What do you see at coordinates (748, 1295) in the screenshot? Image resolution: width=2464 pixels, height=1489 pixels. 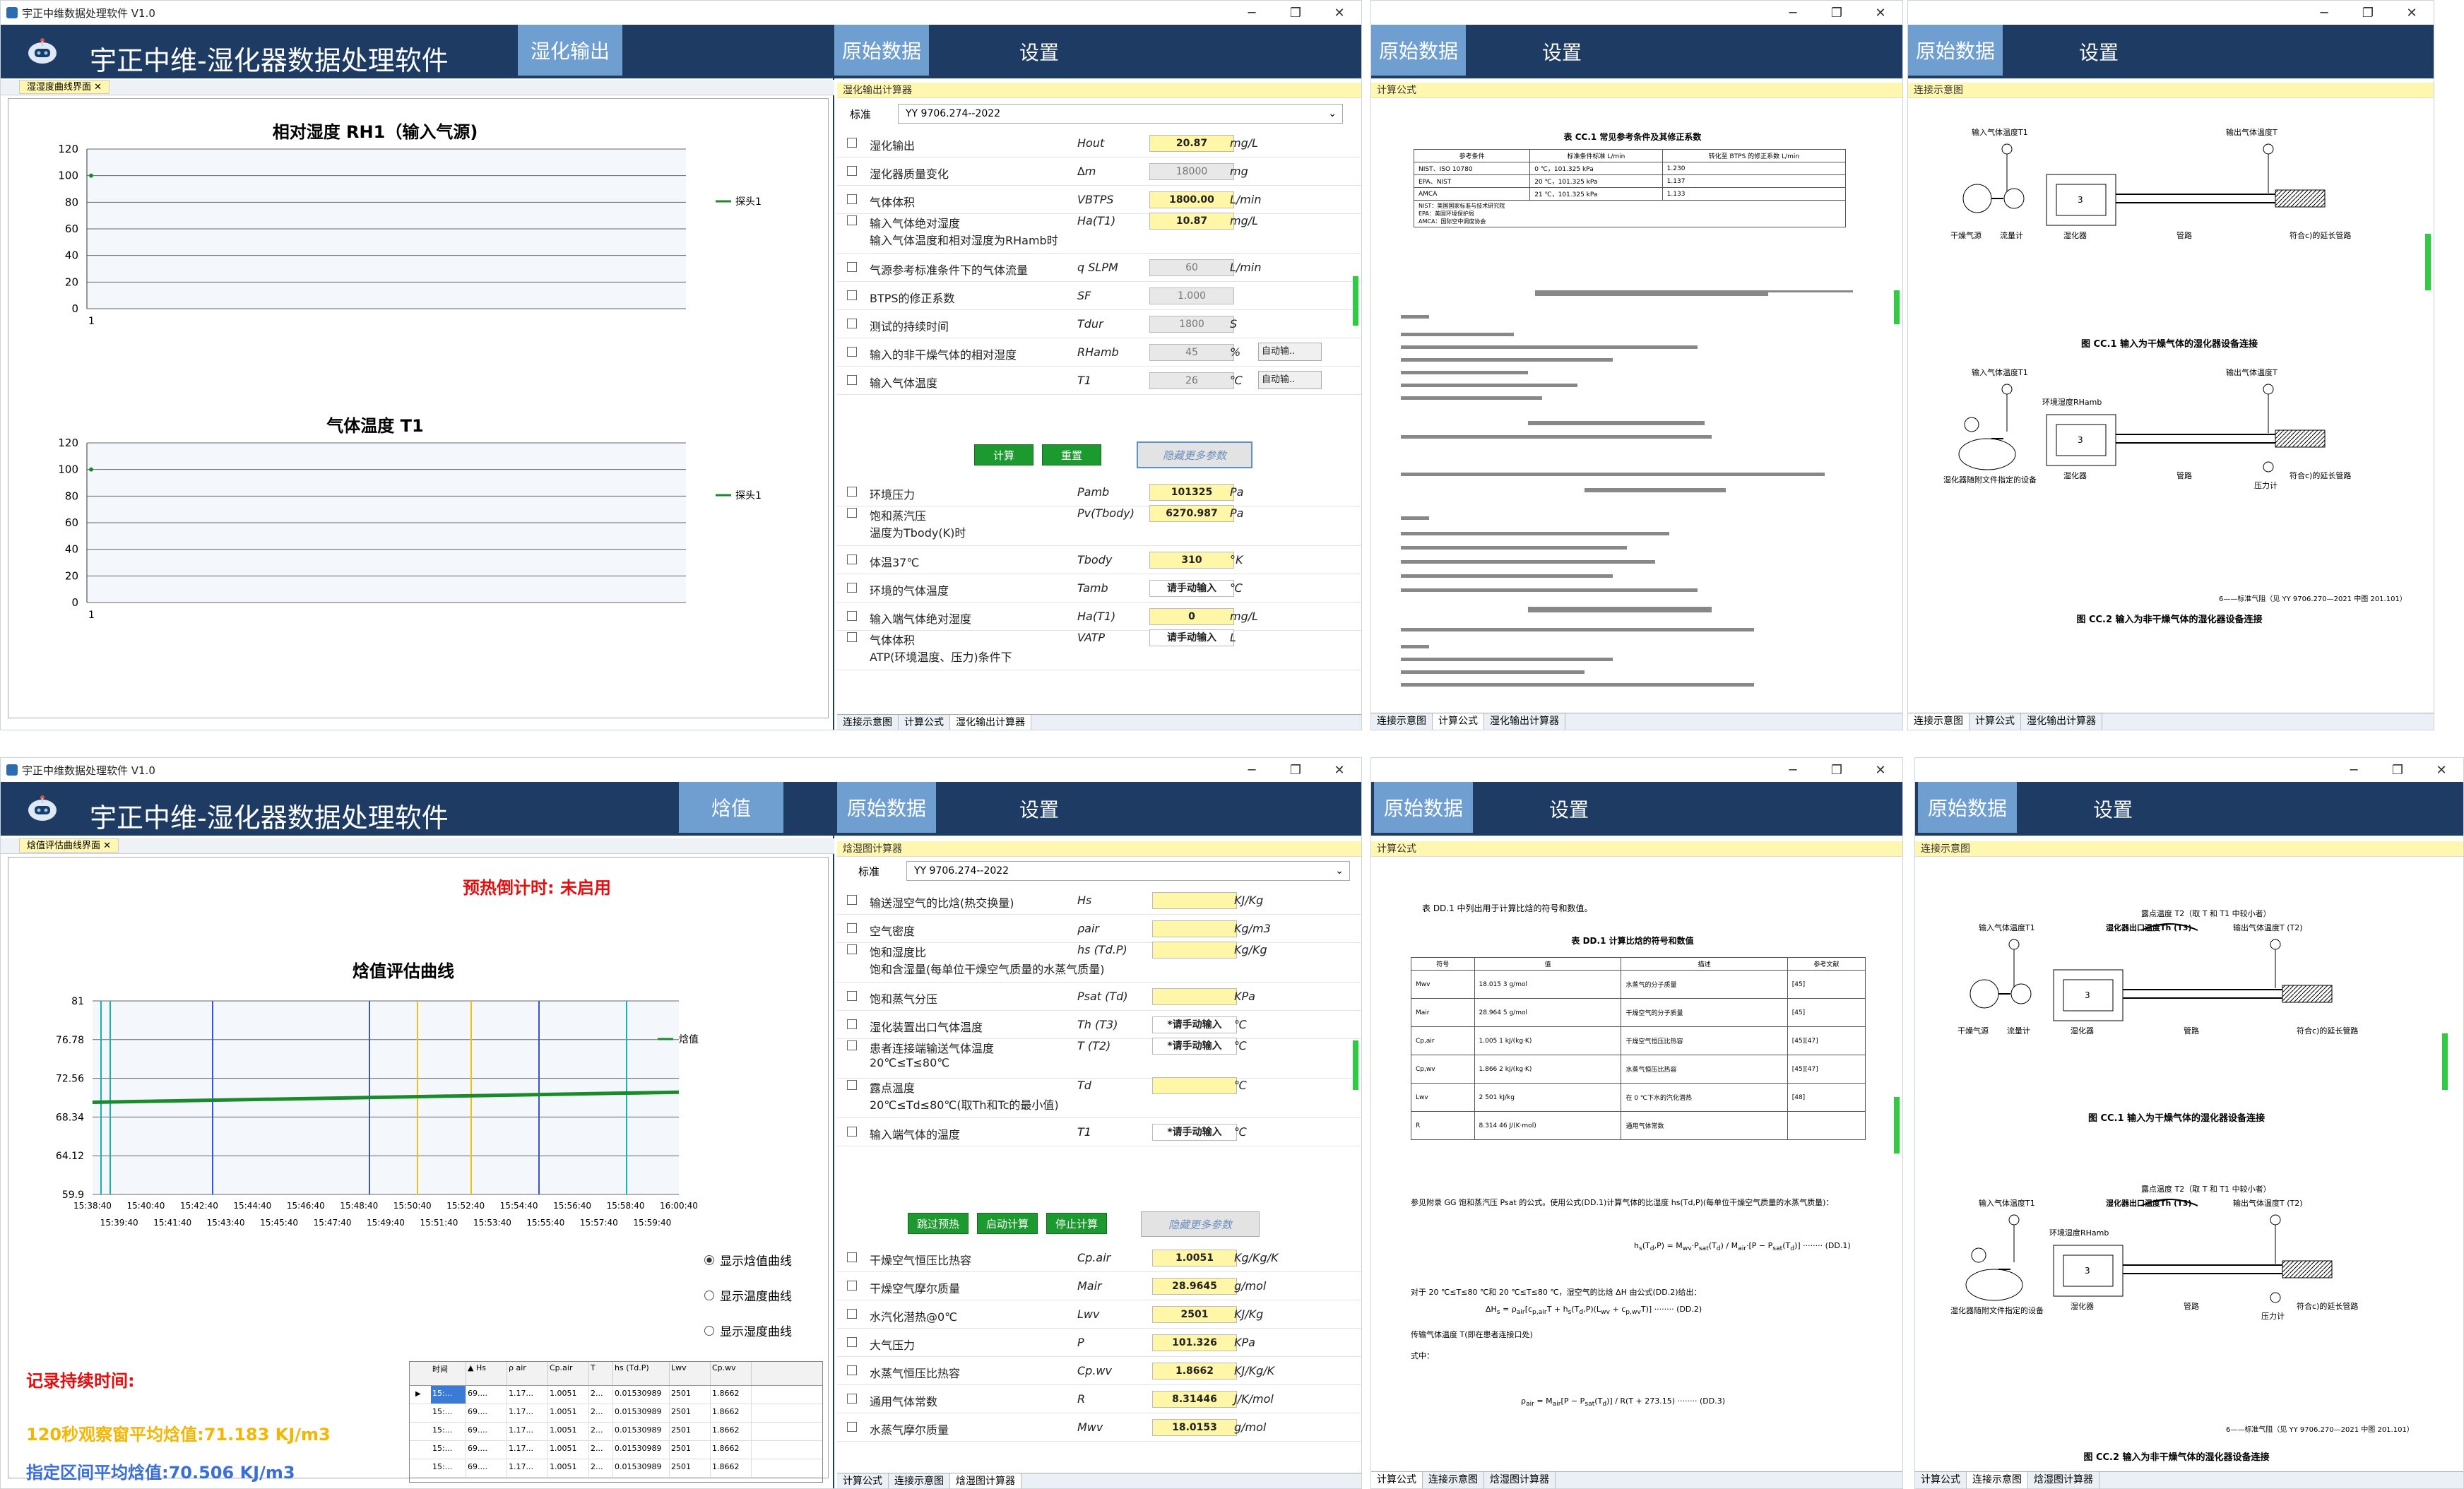 I see `radio-show-temp: 显示温度曲线` at bounding box center [748, 1295].